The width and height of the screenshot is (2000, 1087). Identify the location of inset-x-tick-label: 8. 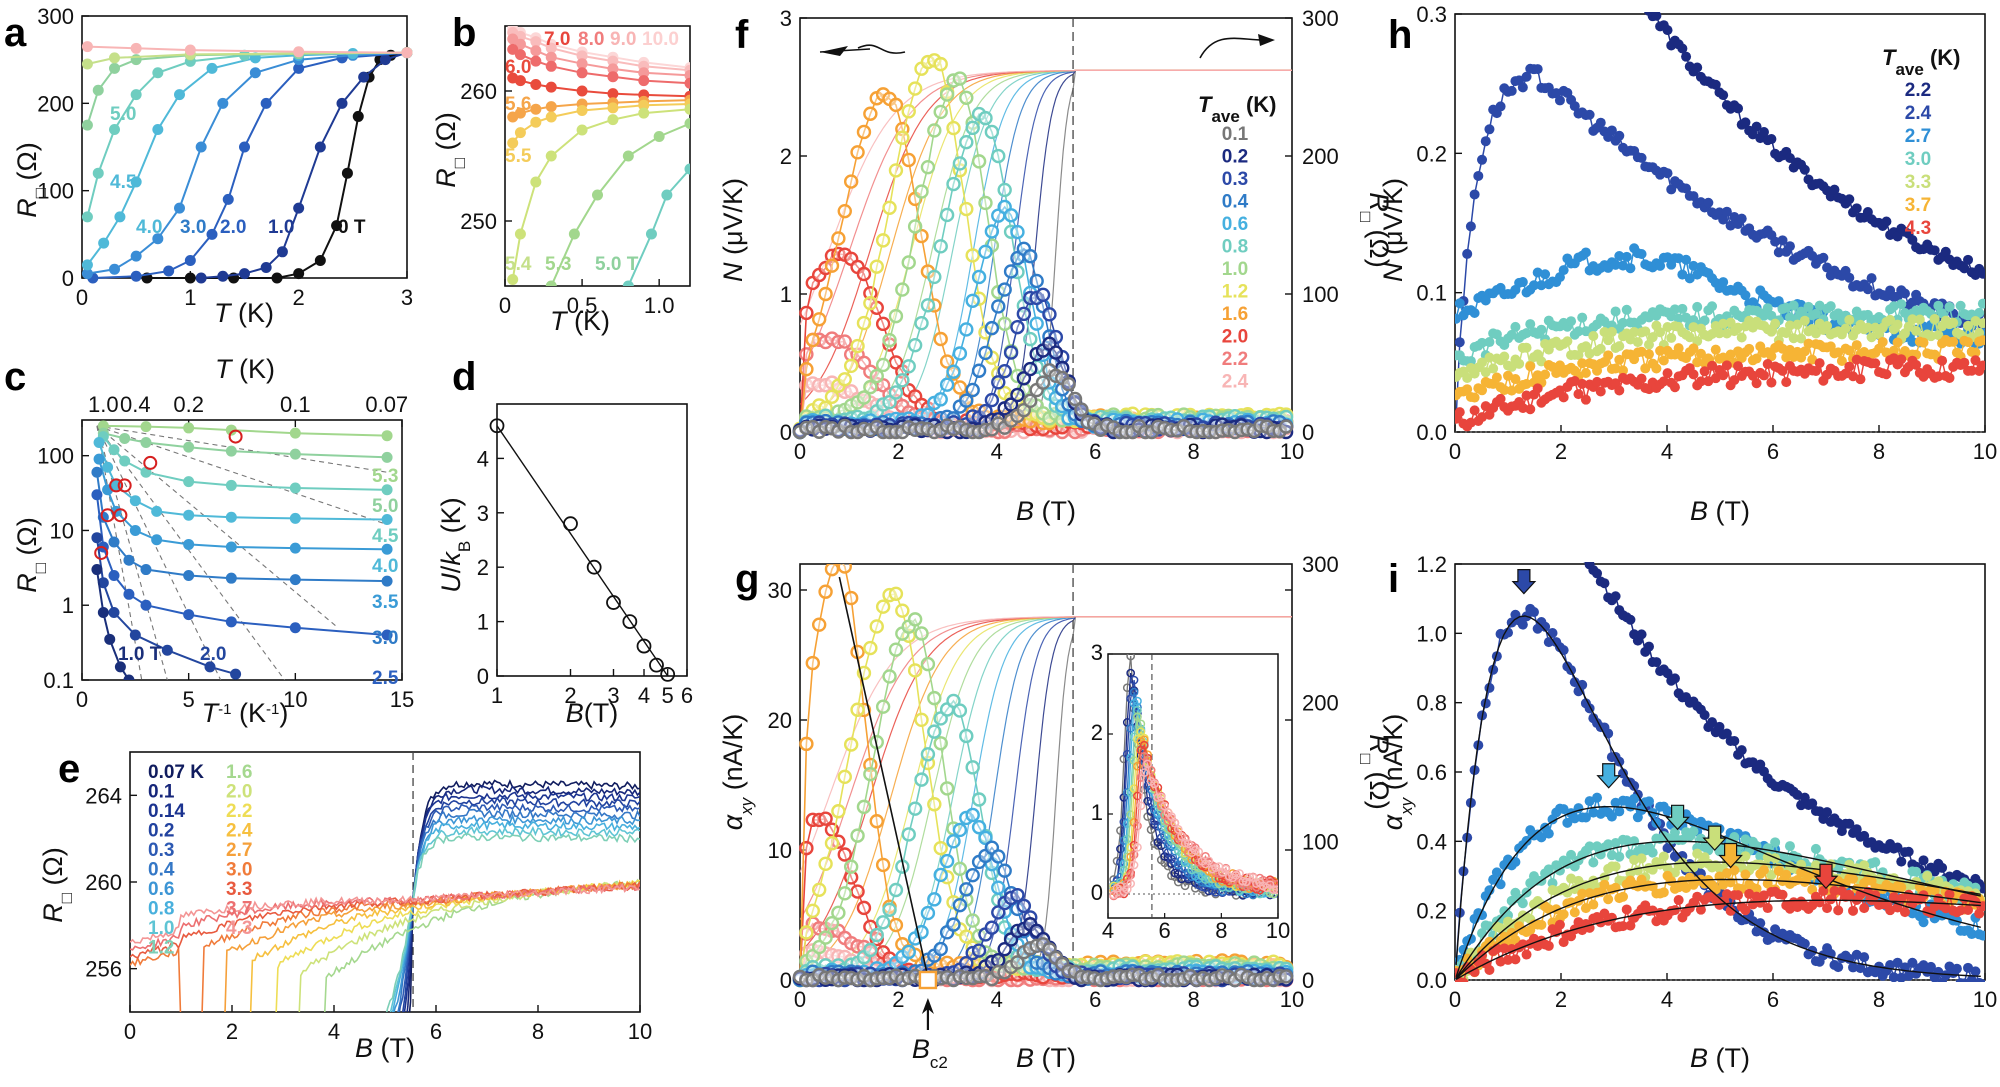
(1221, 930).